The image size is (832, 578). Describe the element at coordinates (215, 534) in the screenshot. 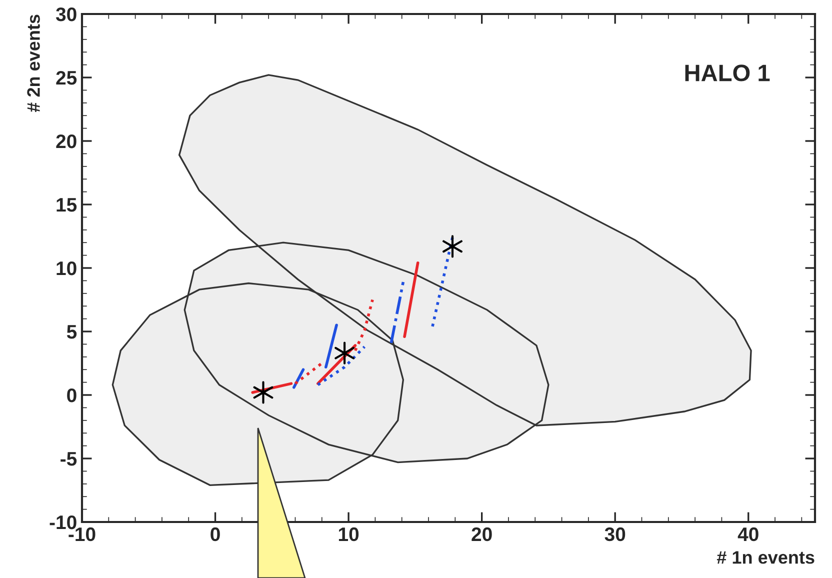

I see `x-tick-label: 0` at that location.